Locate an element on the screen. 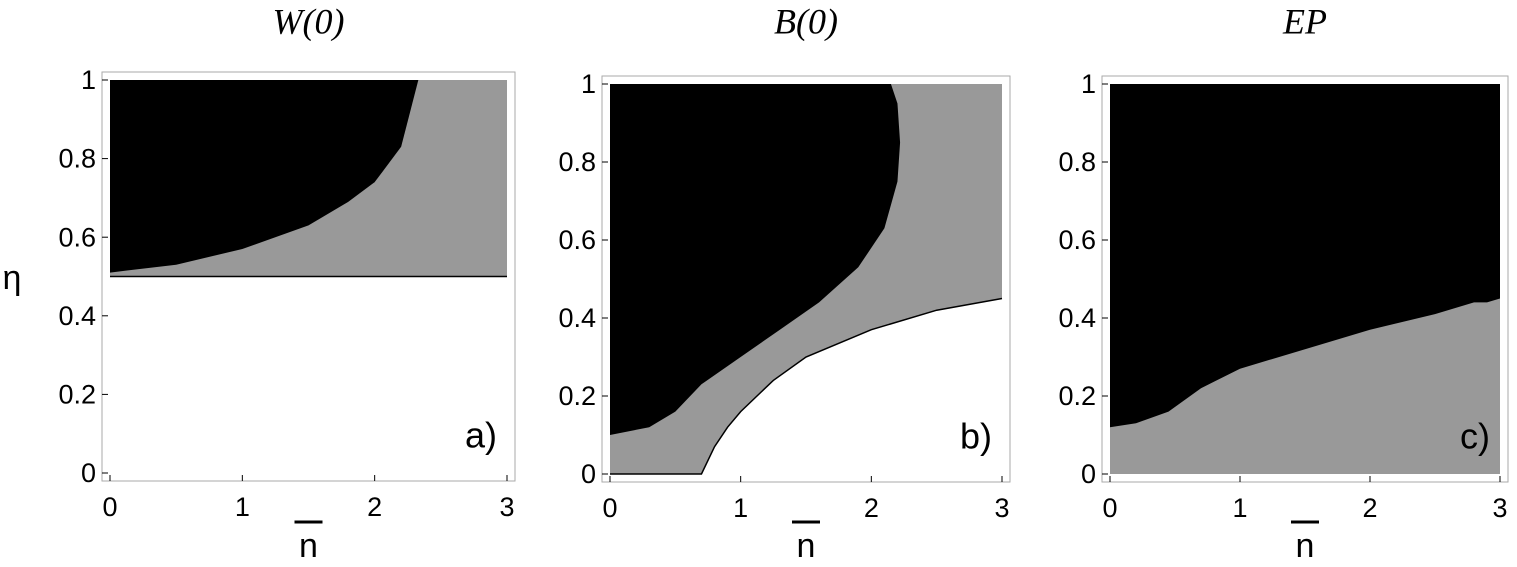 This screenshot has width=1517, height=567. panel-label: b) is located at coordinates (976, 436).